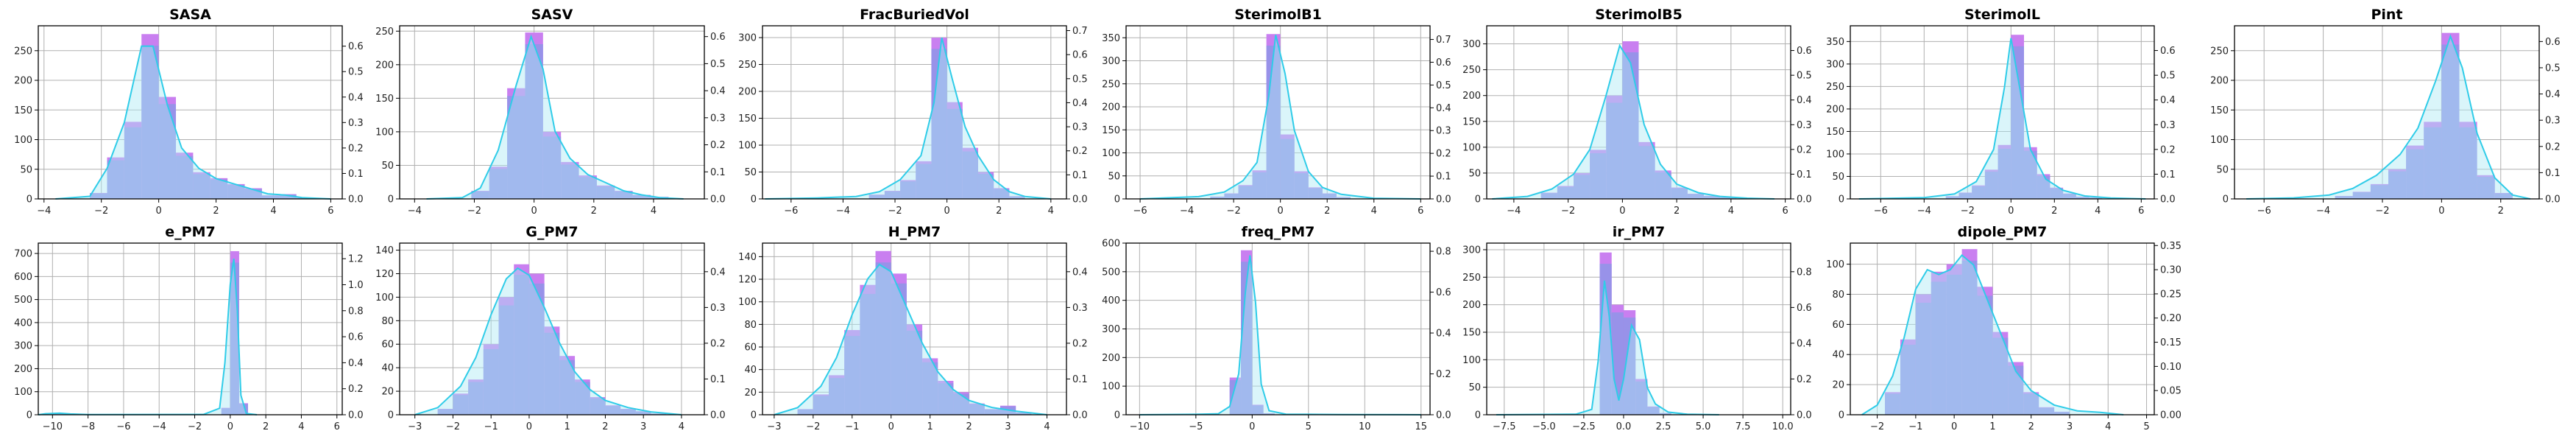 The height and width of the screenshot is (442, 2576). What do you see at coordinates (2386, 15) in the screenshot?
I see `panel-title: Pint` at bounding box center [2386, 15].